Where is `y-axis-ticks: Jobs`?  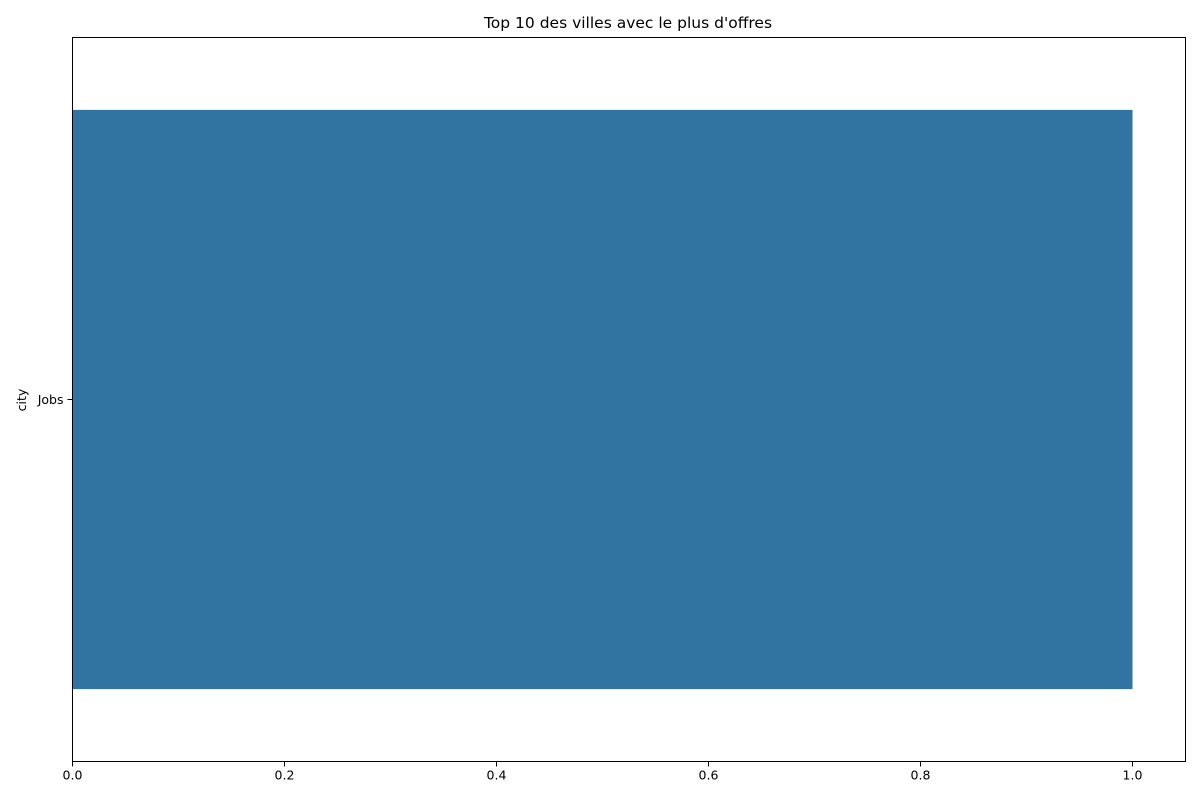 y-axis-ticks: Jobs is located at coordinates (55, 399).